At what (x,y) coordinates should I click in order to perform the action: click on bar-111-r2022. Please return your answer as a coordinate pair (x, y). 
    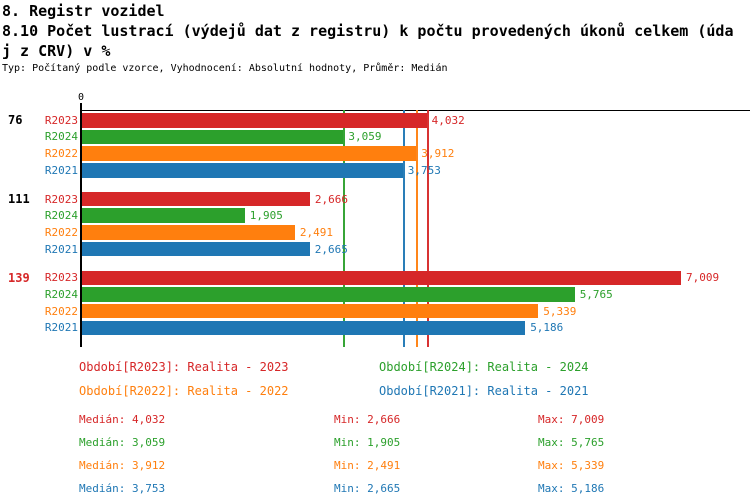
    Looking at the image, I should click on (188, 232).